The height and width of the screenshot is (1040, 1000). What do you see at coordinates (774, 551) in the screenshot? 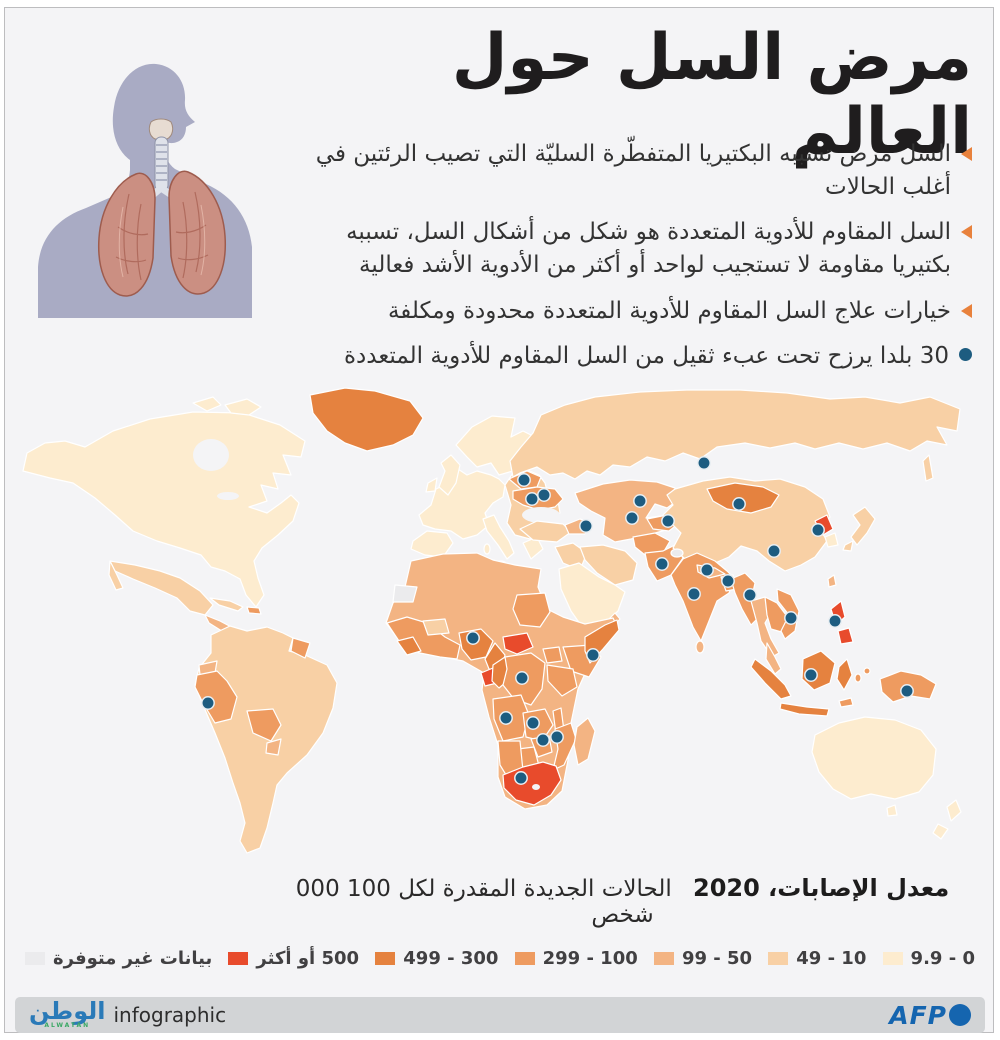
I see `marker-china` at bounding box center [774, 551].